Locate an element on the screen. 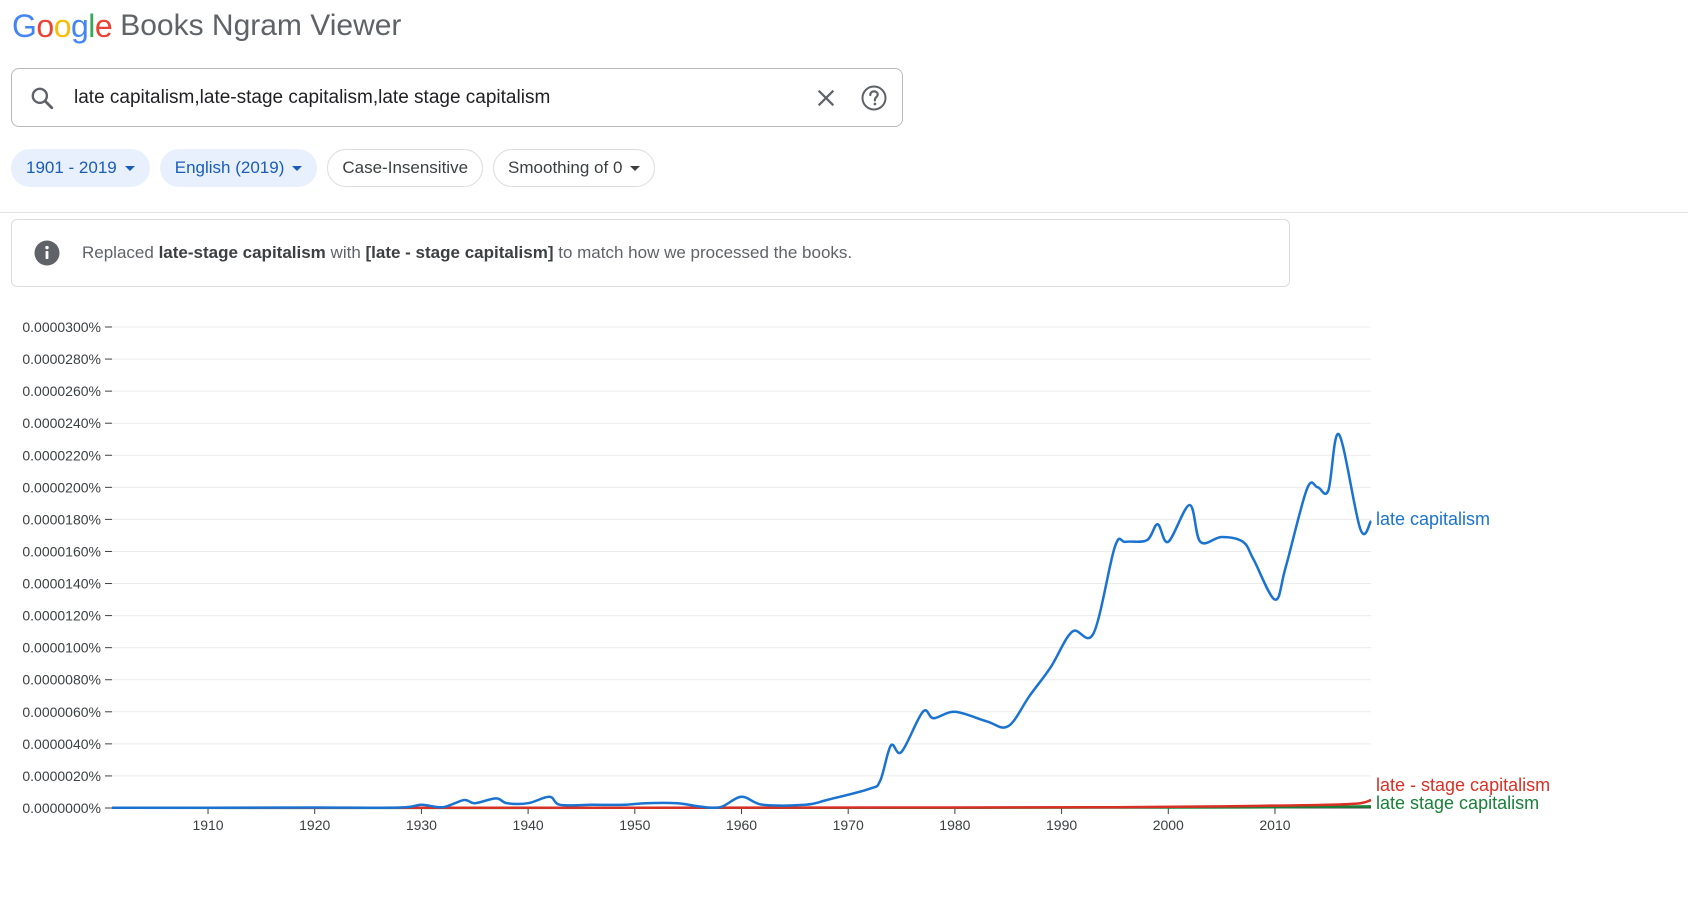 The width and height of the screenshot is (1688, 905). search-input is located at coordinates (438, 97).